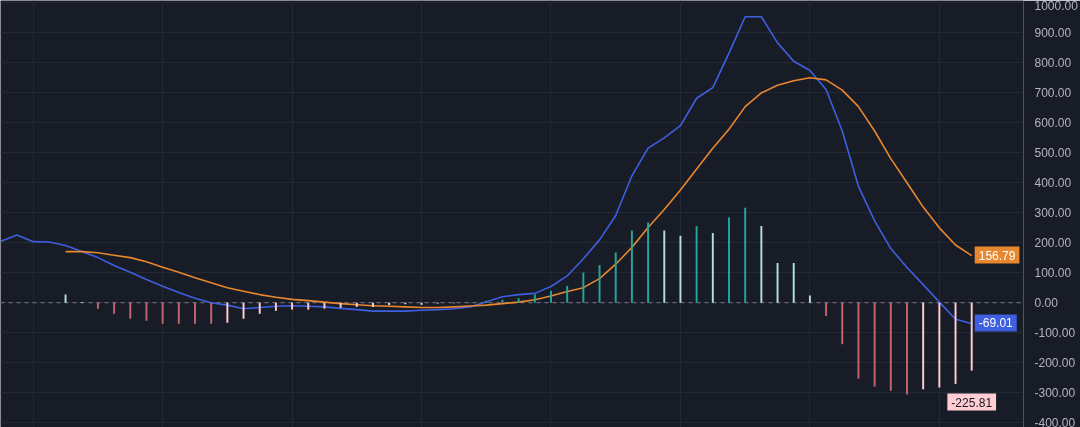  Describe the element at coordinates (1053, 182) in the screenshot. I see `y-tick-label: 400.00` at that location.